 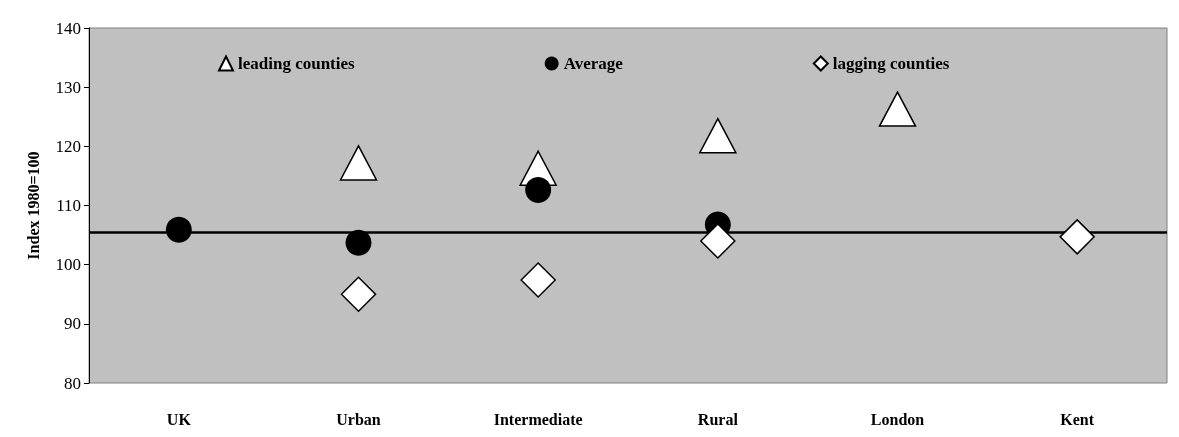 What do you see at coordinates (593, 63) in the screenshot?
I see `legend-label: Average` at bounding box center [593, 63].